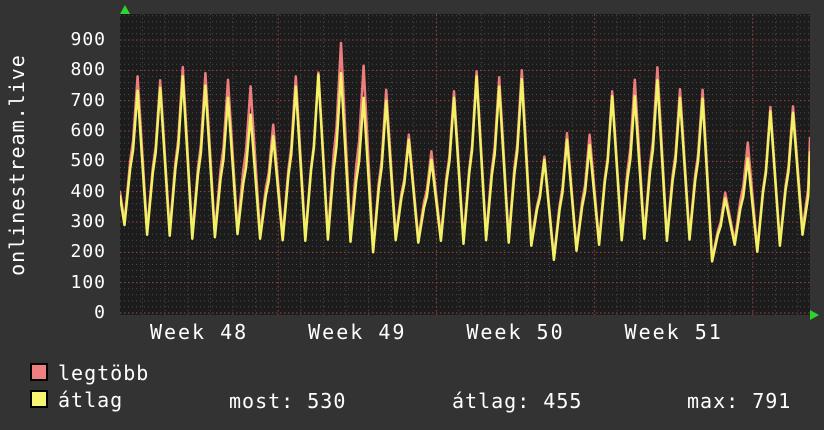 This screenshot has width=824, height=430. I want to click on stat-max: max: 791, so click(739, 401).